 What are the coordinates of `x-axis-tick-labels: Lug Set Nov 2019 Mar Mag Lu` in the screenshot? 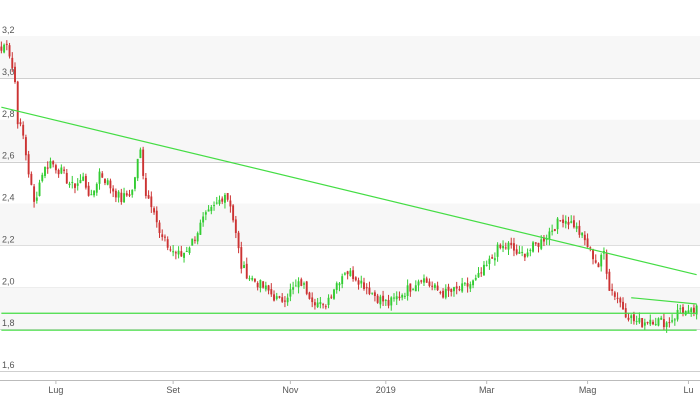 It's located at (370, 387).